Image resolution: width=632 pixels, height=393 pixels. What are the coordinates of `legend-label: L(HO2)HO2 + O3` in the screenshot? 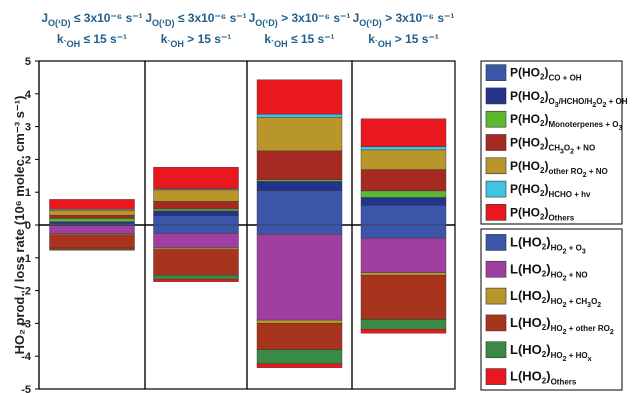 It's located at (548, 244).